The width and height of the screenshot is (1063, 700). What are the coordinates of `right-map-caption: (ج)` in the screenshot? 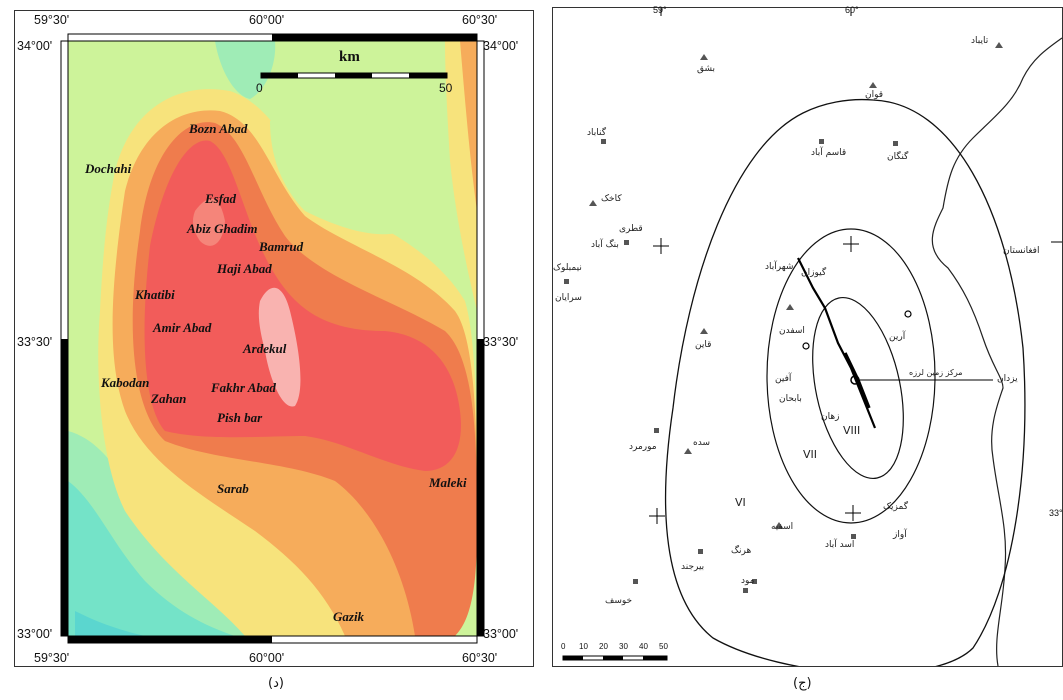 It's located at (802, 683).